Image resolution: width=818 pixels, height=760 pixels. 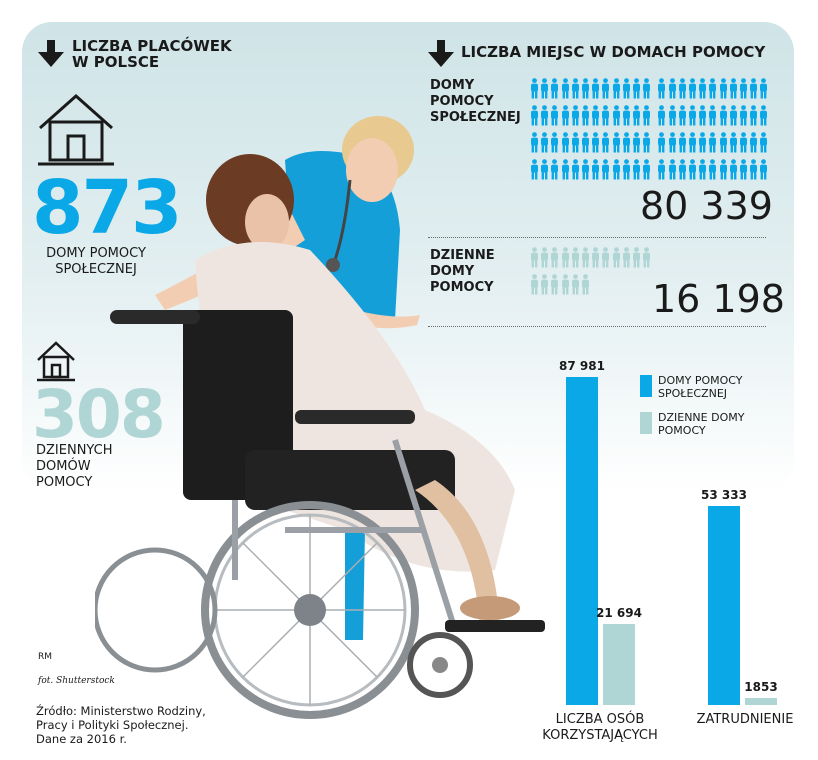 I want to click on dps-count: 873, so click(x=107, y=208).